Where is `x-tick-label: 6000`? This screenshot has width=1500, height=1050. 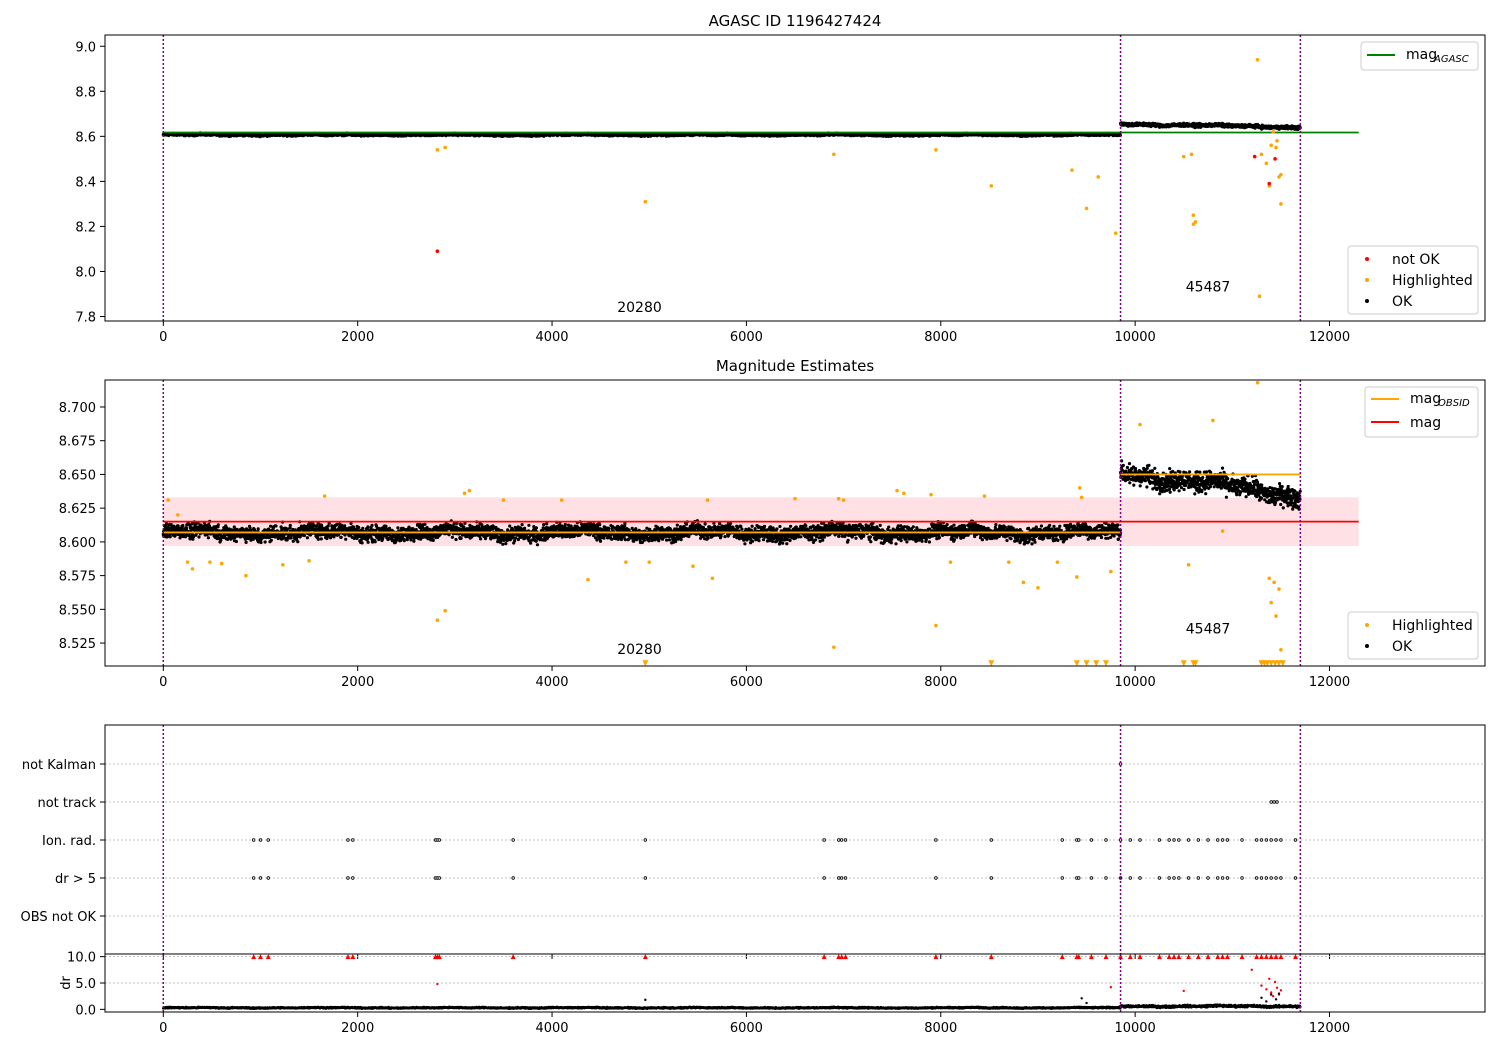
x-tick-label: 6000 is located at coordinates (746, 337).